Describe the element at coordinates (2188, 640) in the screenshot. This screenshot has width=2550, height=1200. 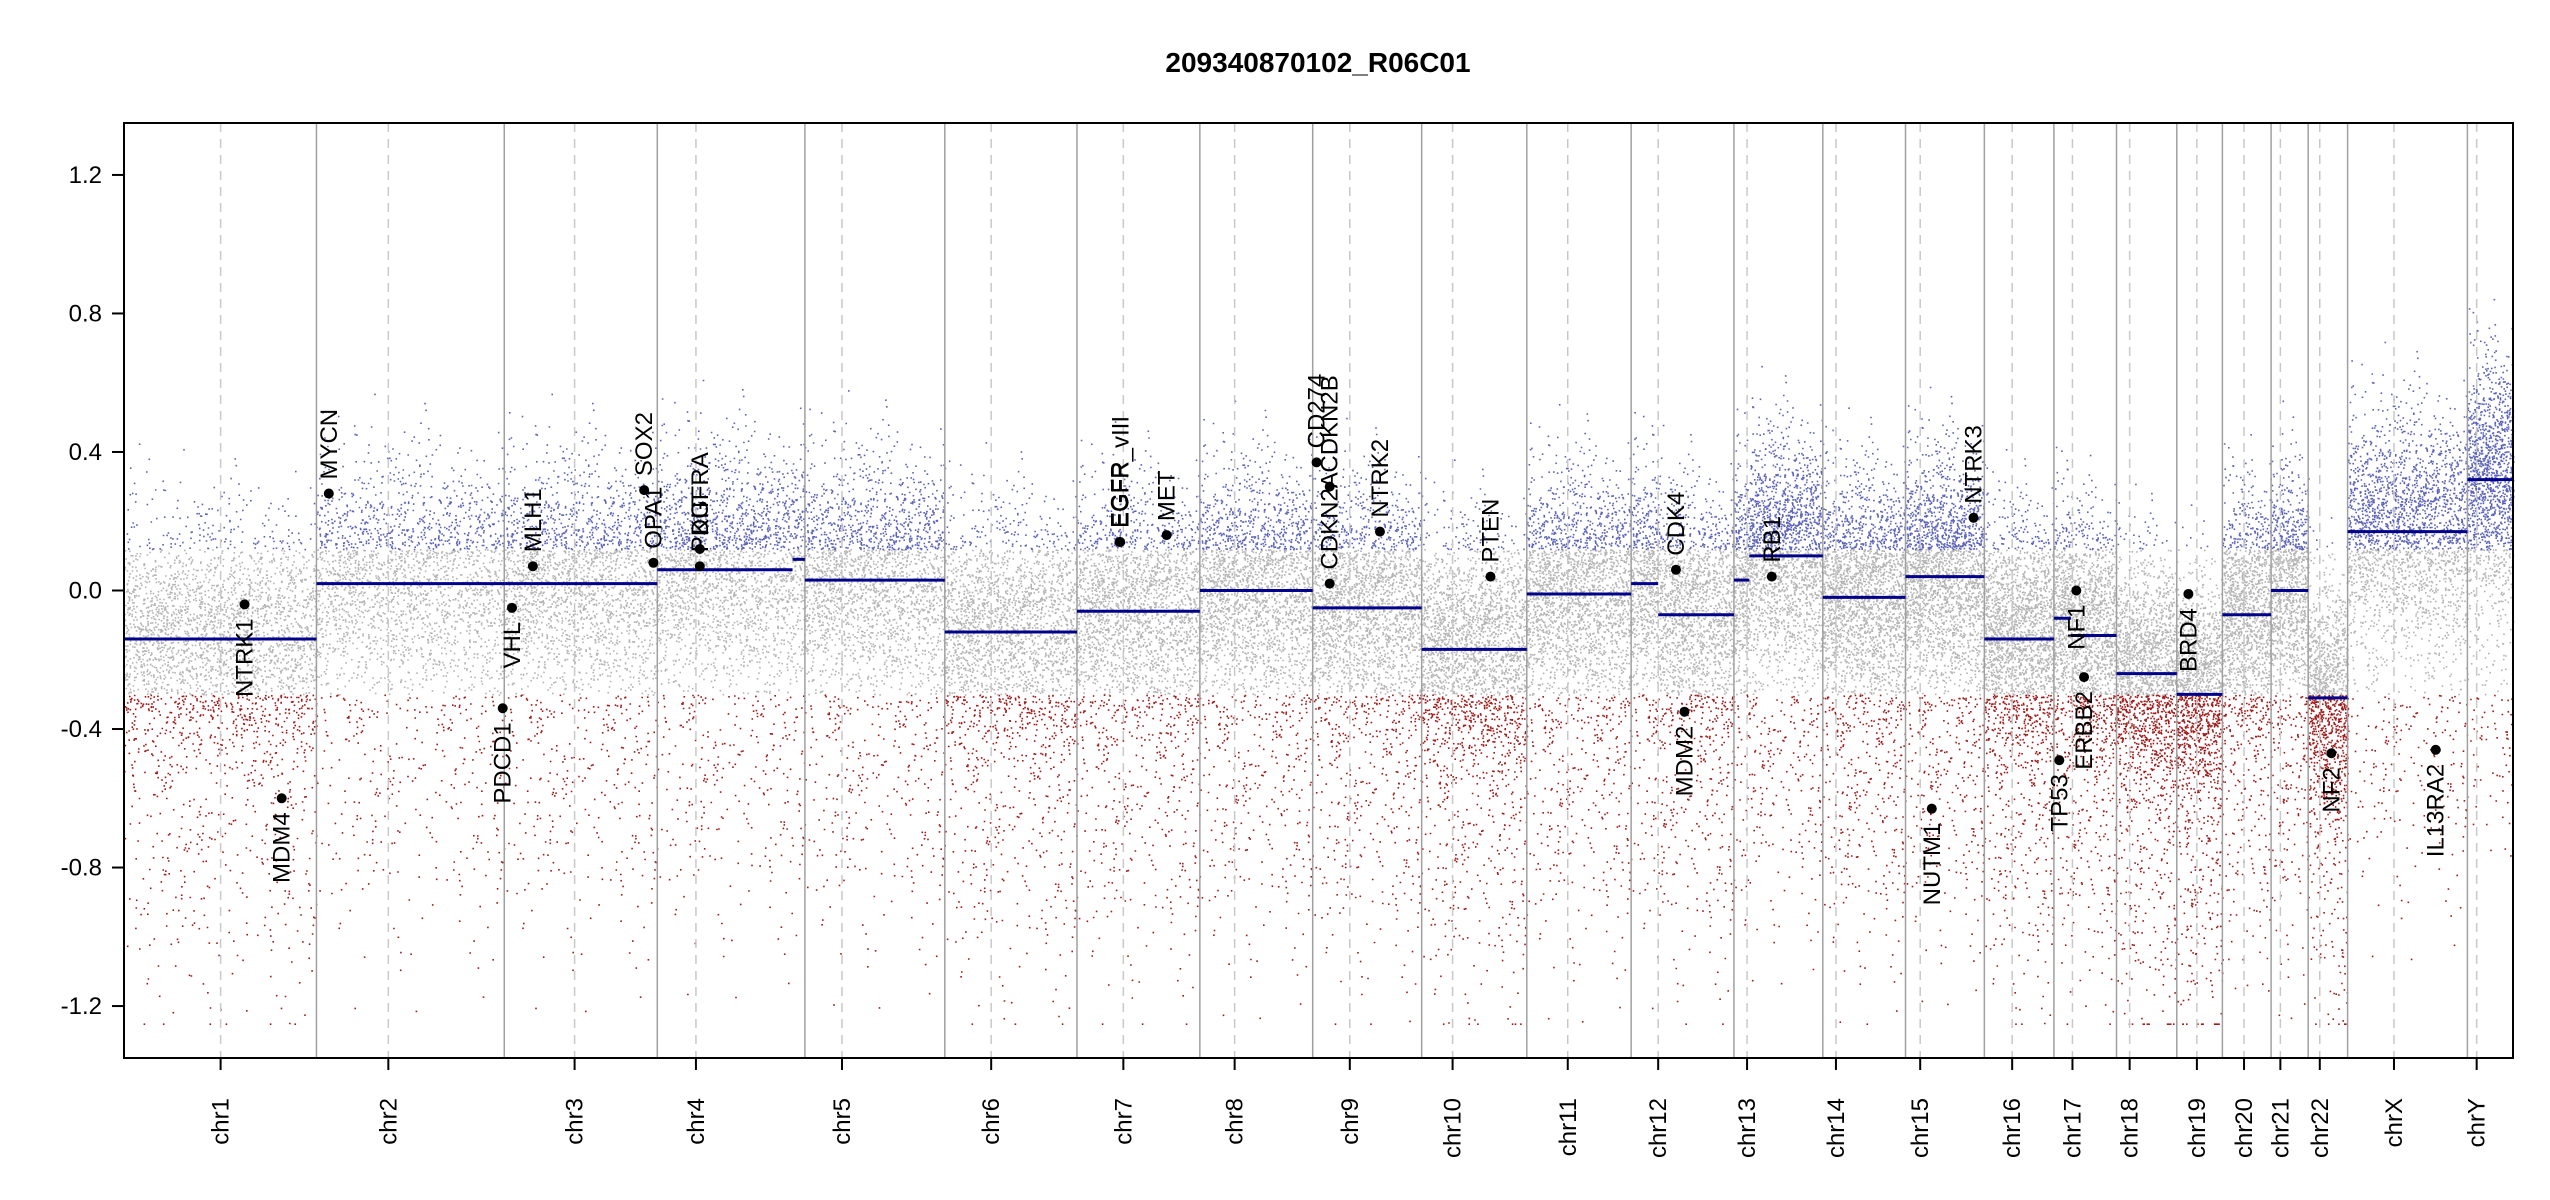
I see `gene-label: BRD4` at that location.